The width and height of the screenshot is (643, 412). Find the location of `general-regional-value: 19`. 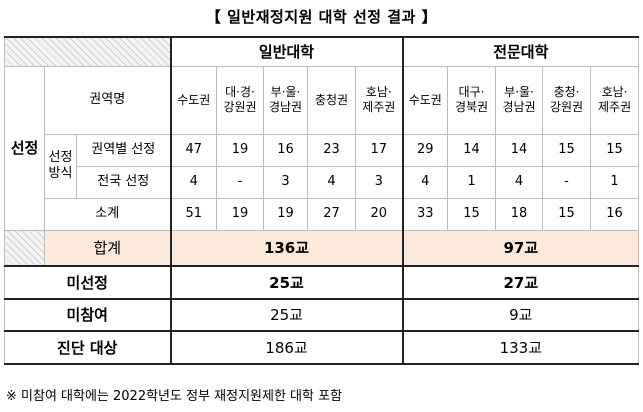

general-regional-value: 19 is located at coordinates (240, 150).